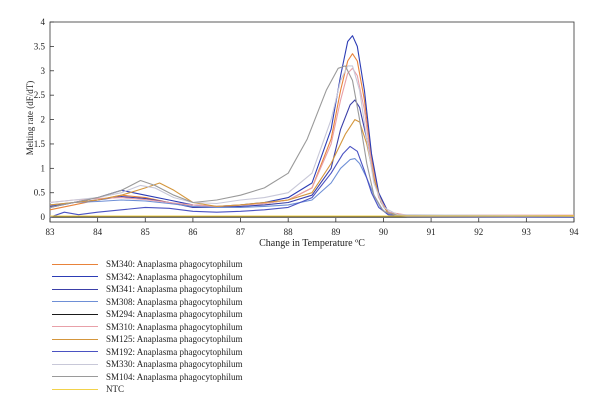 This screenshot has height=407, width=600. What do you see at coordinates (115, 389) in the screenshot?
I see `legend-label: NTC` at bounding box center [115, 389].